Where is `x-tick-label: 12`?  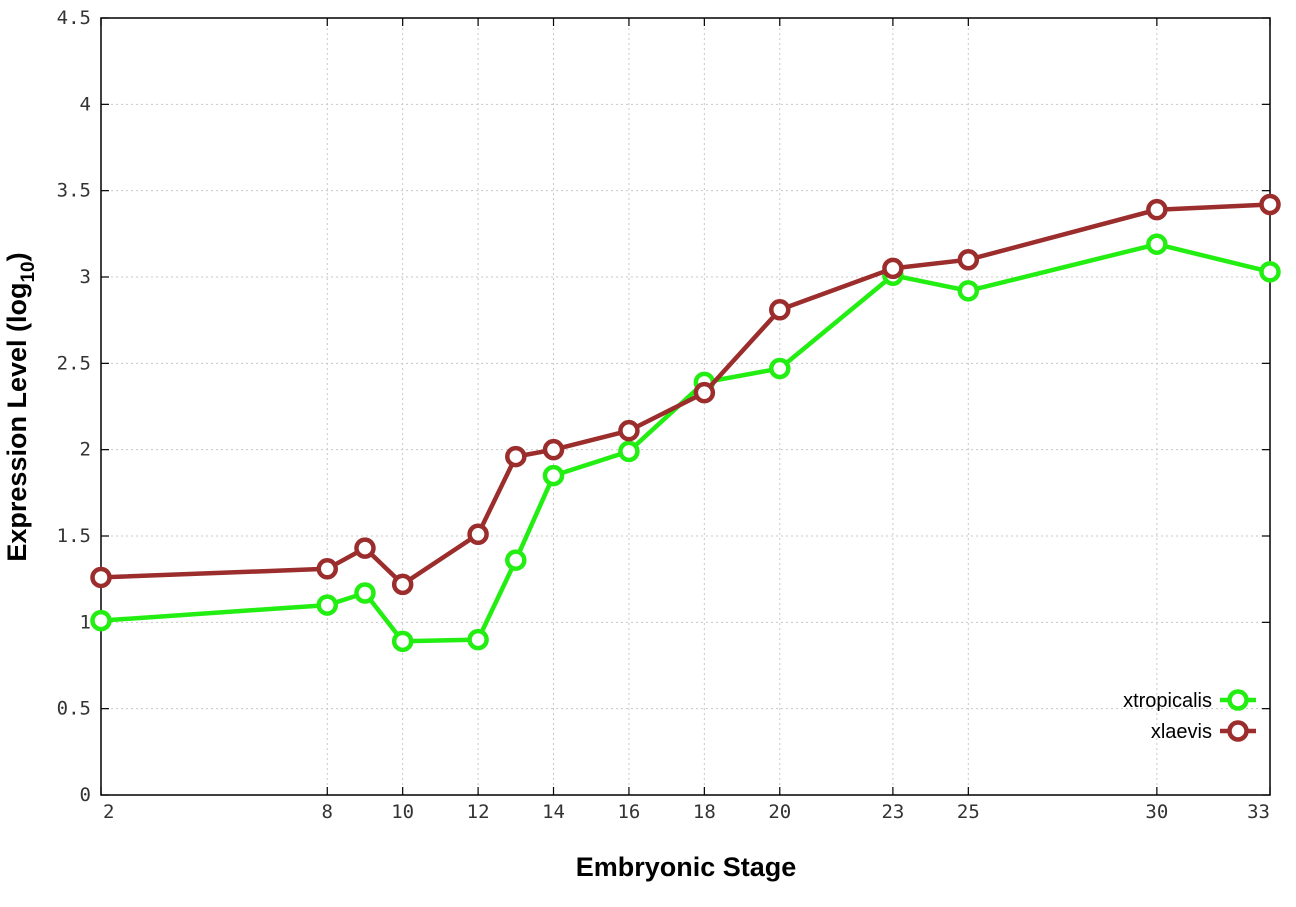
x-tick-label: 12 is located at coordinates (478, 812).